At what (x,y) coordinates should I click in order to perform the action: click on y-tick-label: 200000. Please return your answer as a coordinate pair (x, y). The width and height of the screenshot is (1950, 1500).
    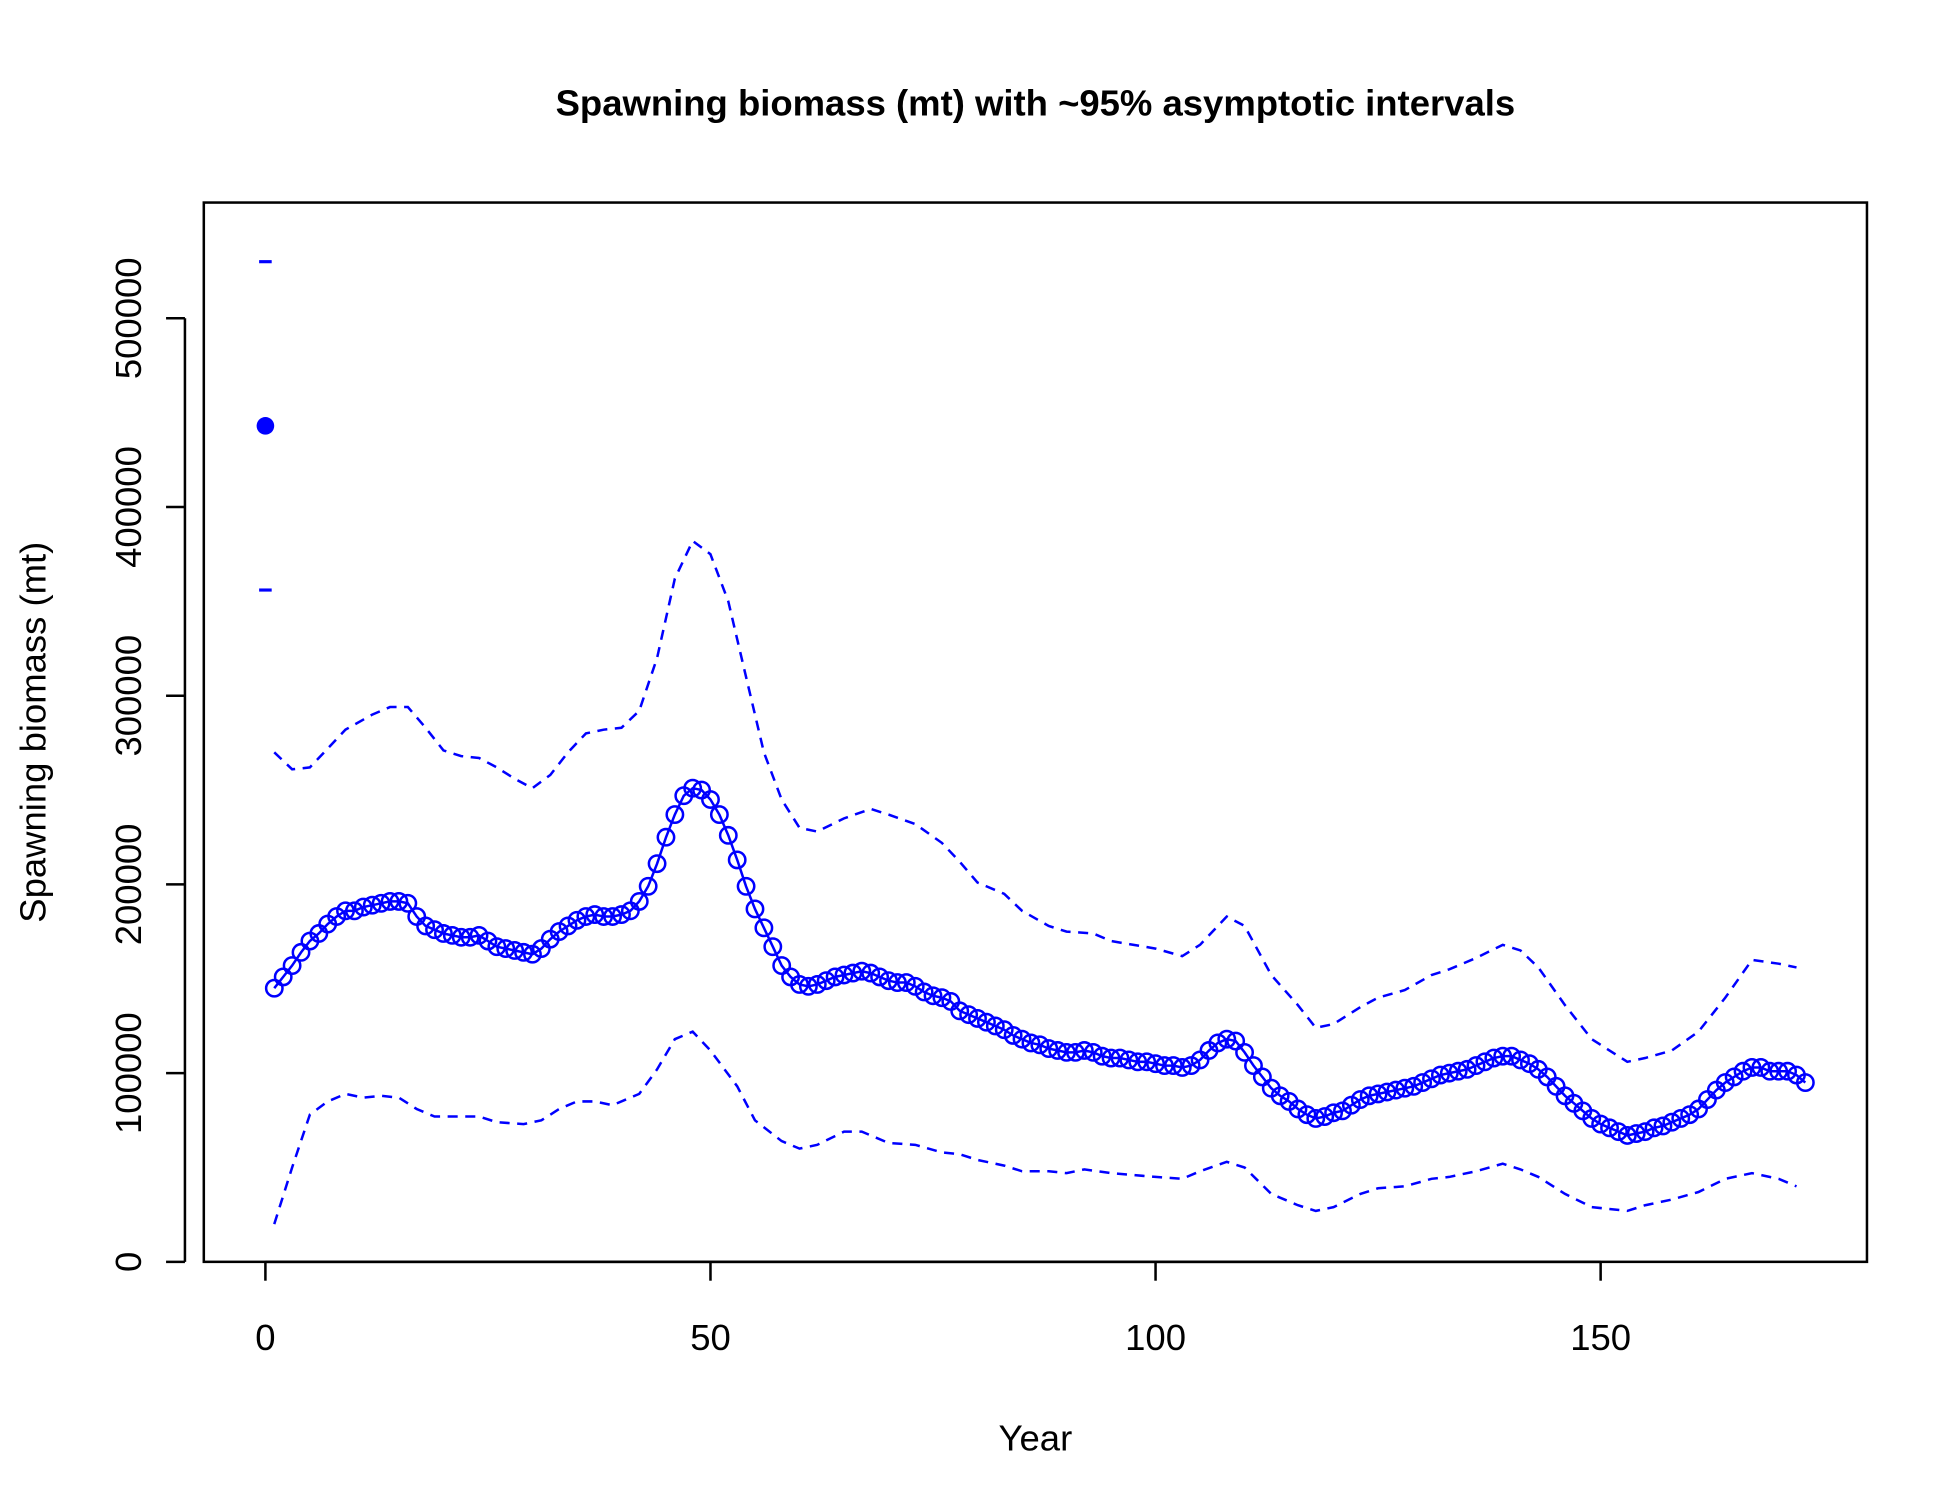
    Looking at the image, I should click on (128, 885).